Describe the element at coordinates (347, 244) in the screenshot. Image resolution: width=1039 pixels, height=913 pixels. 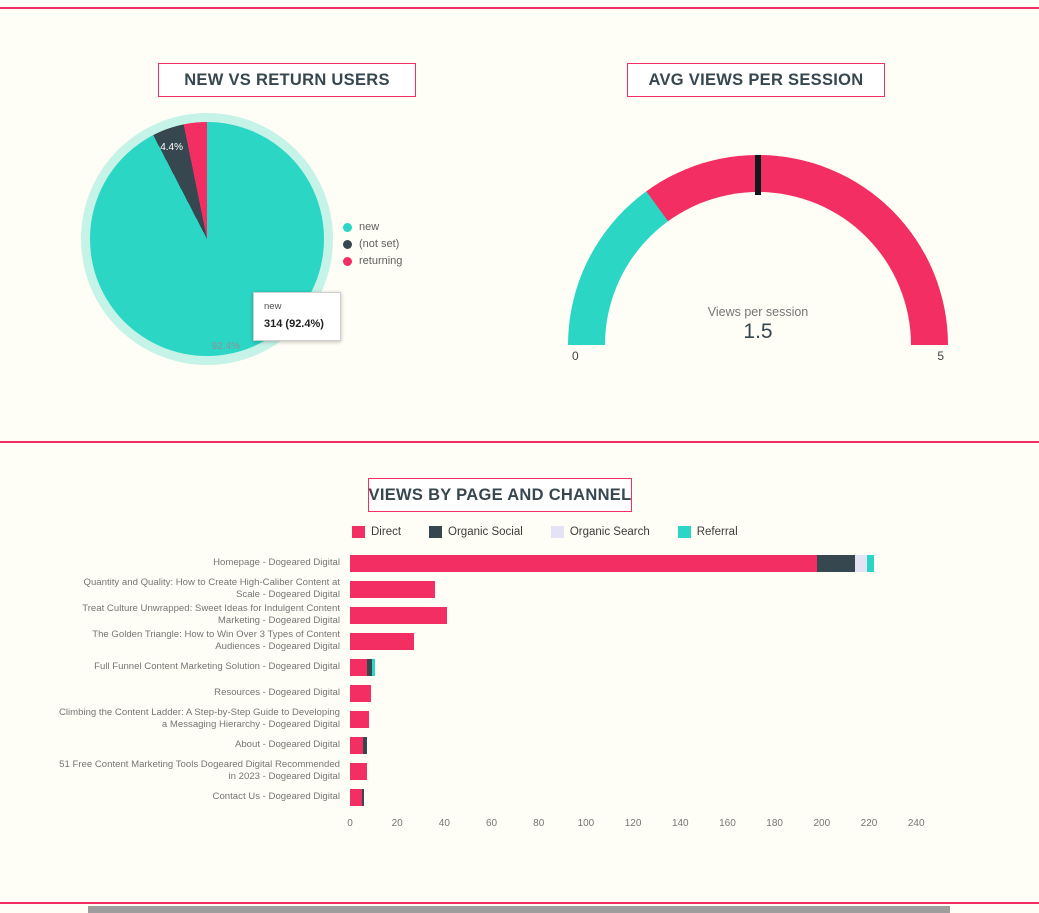
I see `legend-dot-not-set` at that location.